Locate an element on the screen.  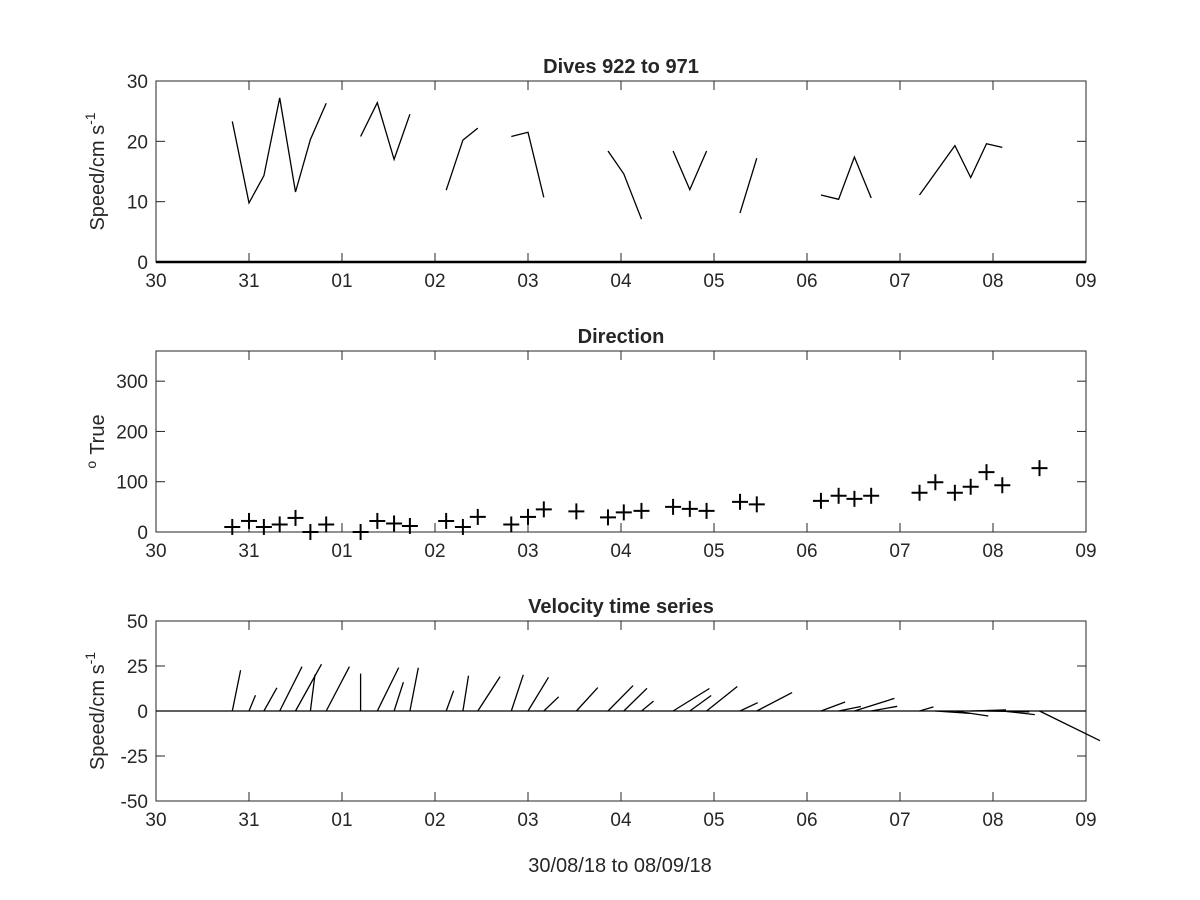
x-tick-label: 04 is located at coordinates (621, 820).